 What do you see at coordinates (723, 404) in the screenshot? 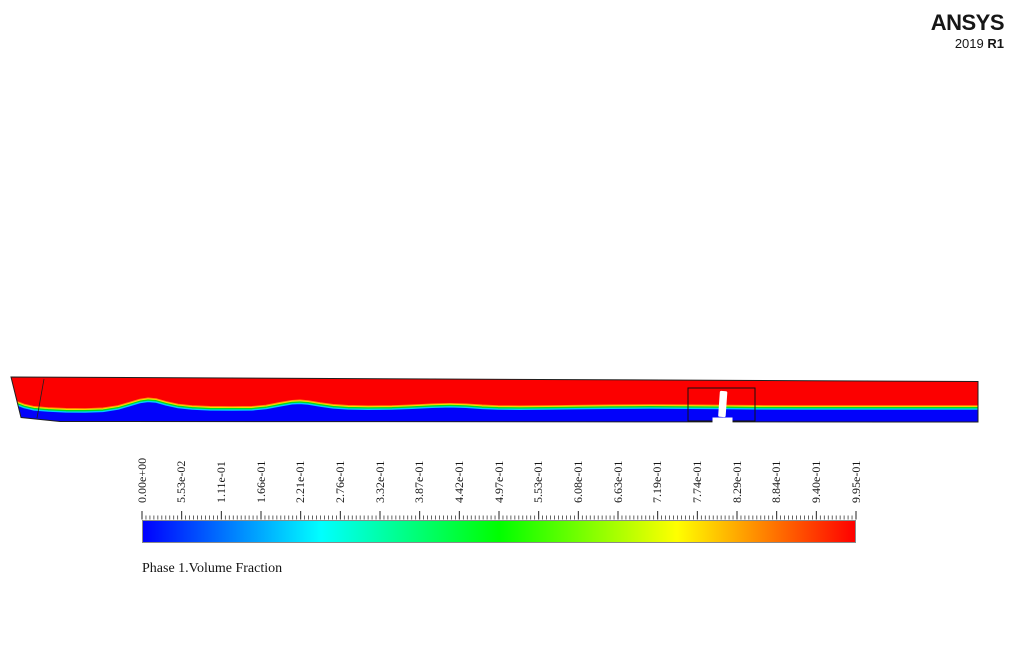
I see `gate-bar` at bounding box center [723, 404].